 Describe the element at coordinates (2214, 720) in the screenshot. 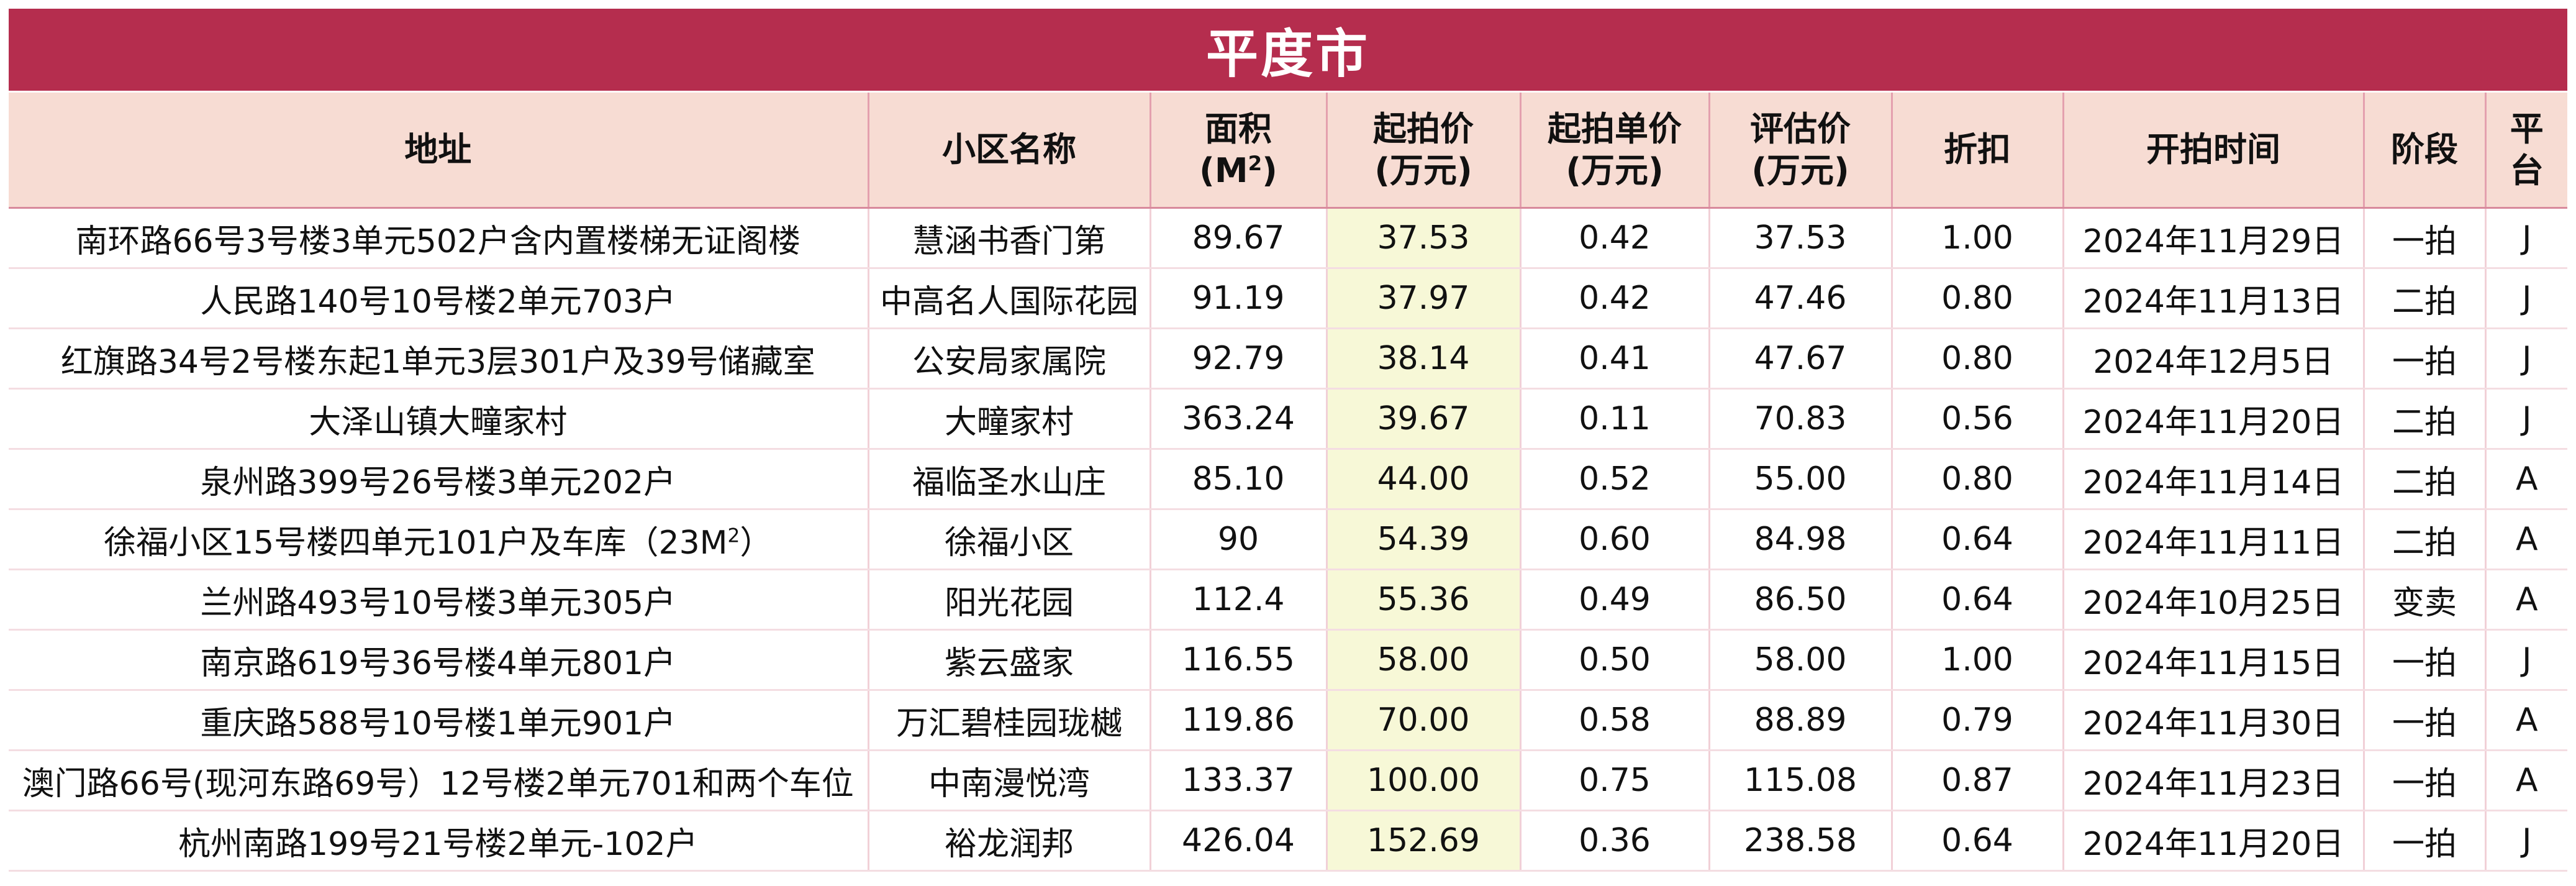

I see `cell-start-time: 2024年11月30日` at that location.